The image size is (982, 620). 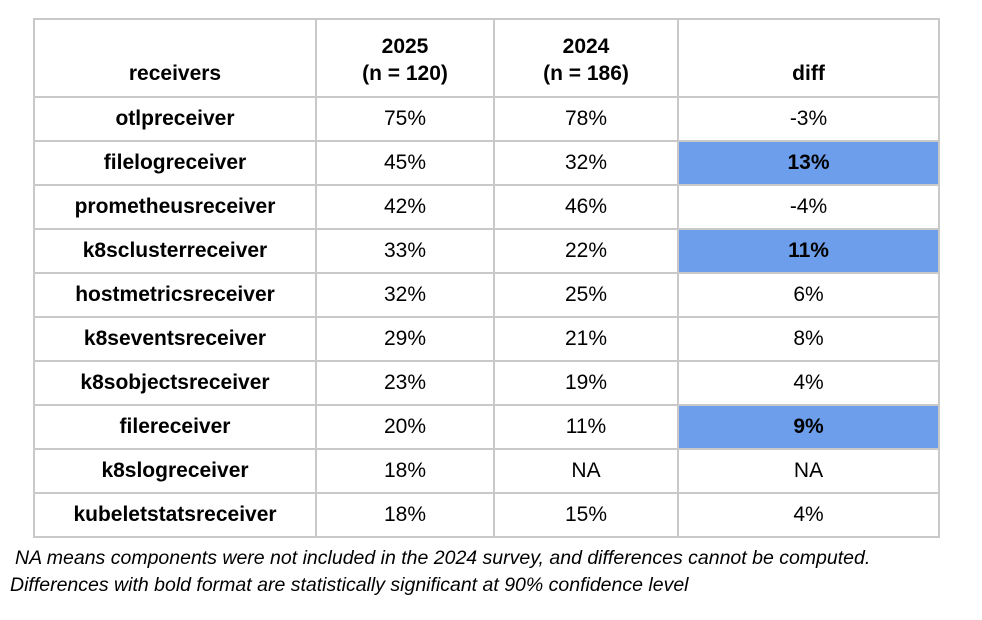 I want to click on table-row: kubeletstatsreceiver 18% 15% 4%, so click(x=486, y=515).